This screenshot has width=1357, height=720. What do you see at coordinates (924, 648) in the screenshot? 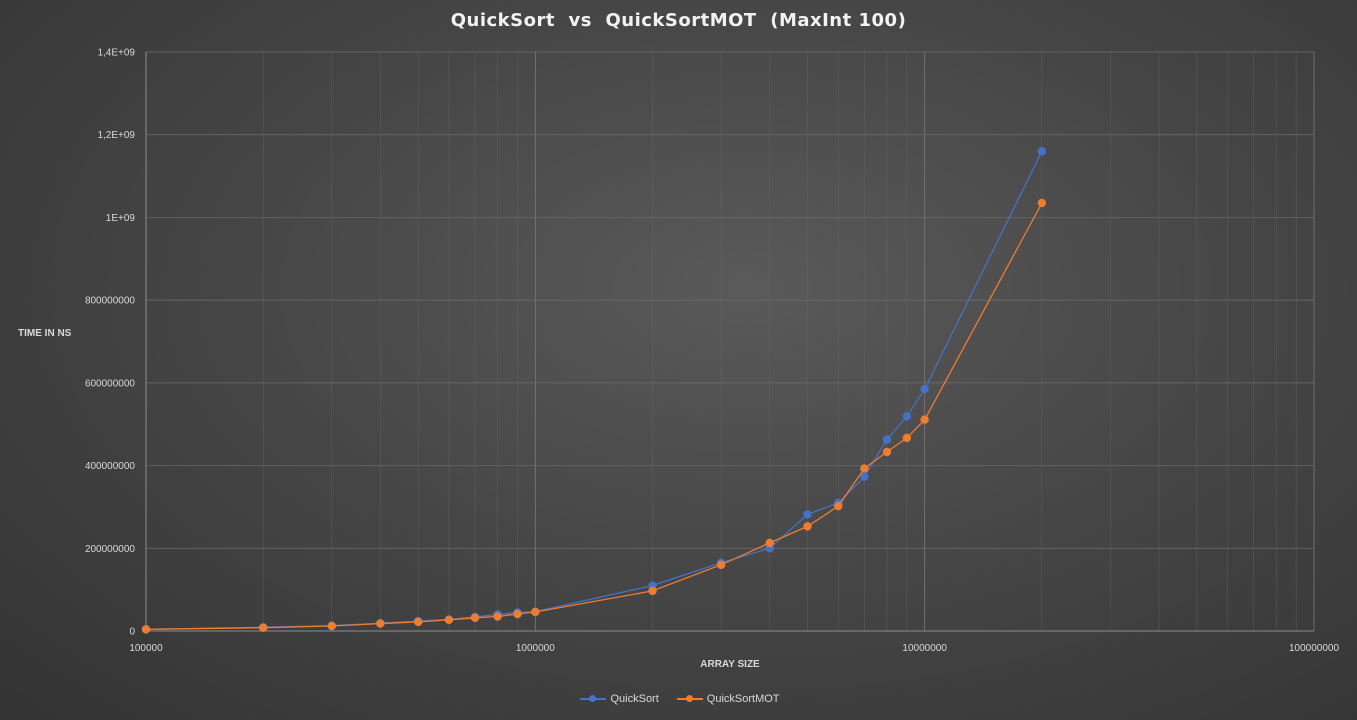
I see `x-tick-label: 10000000` at bounding box center [924, 648].